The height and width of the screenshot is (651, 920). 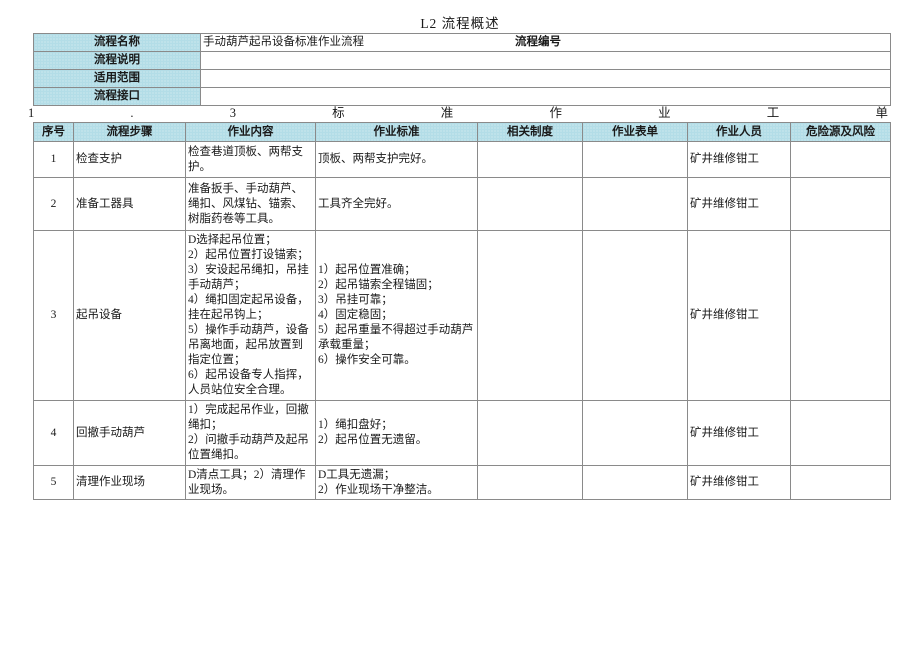 I want to click on heading-char: 标, so click(x=338, y=113).